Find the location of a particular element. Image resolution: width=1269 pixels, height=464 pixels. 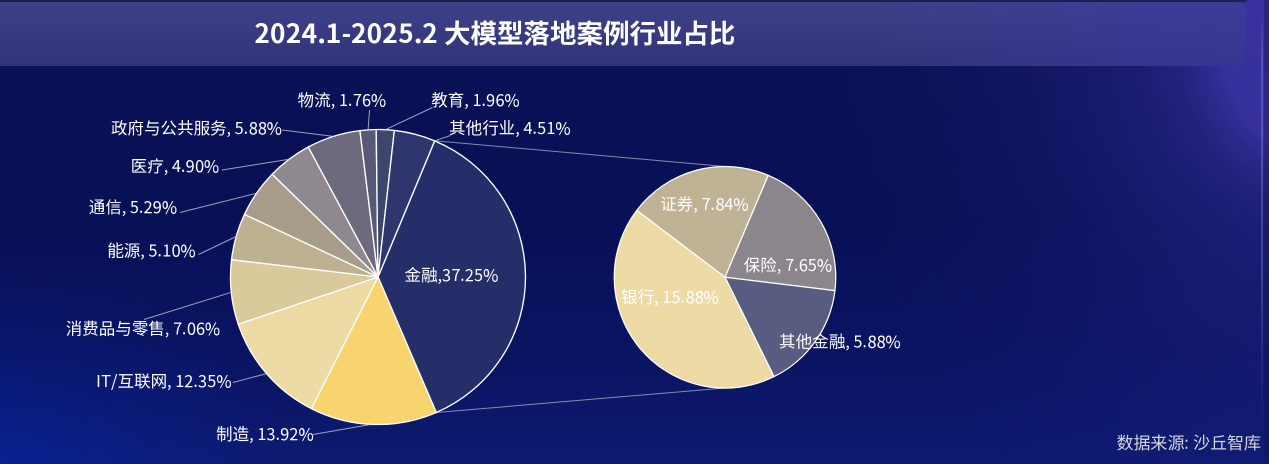

svg-text: 证券, 7.84% is located at coordinates (704, 203).